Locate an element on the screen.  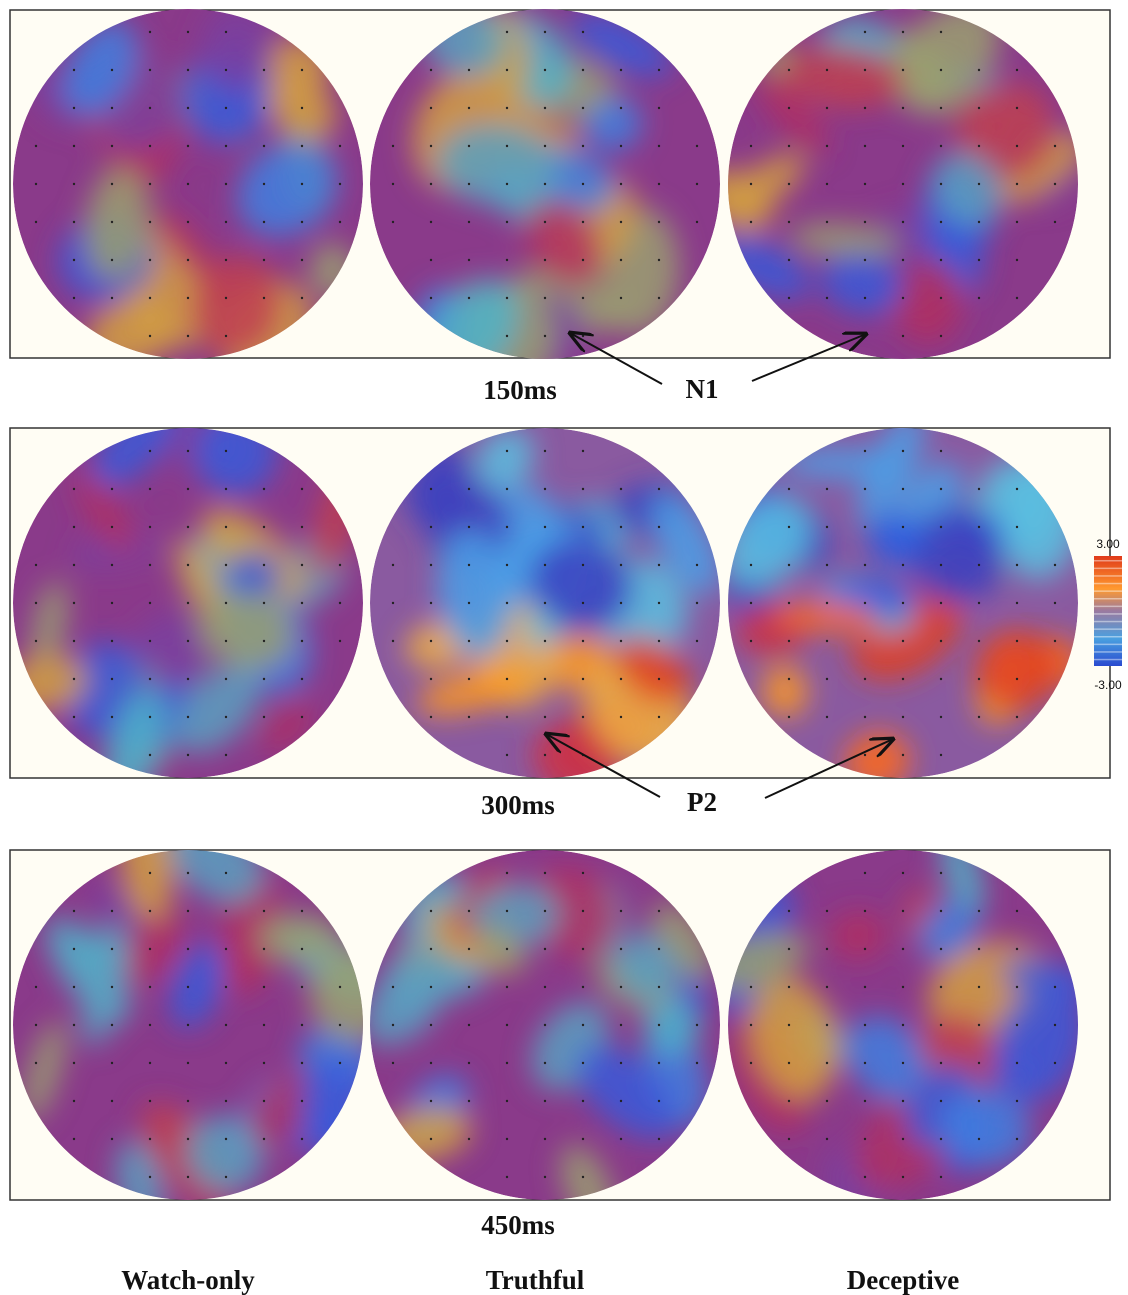
topomap is located at coordinates (903, 1025).